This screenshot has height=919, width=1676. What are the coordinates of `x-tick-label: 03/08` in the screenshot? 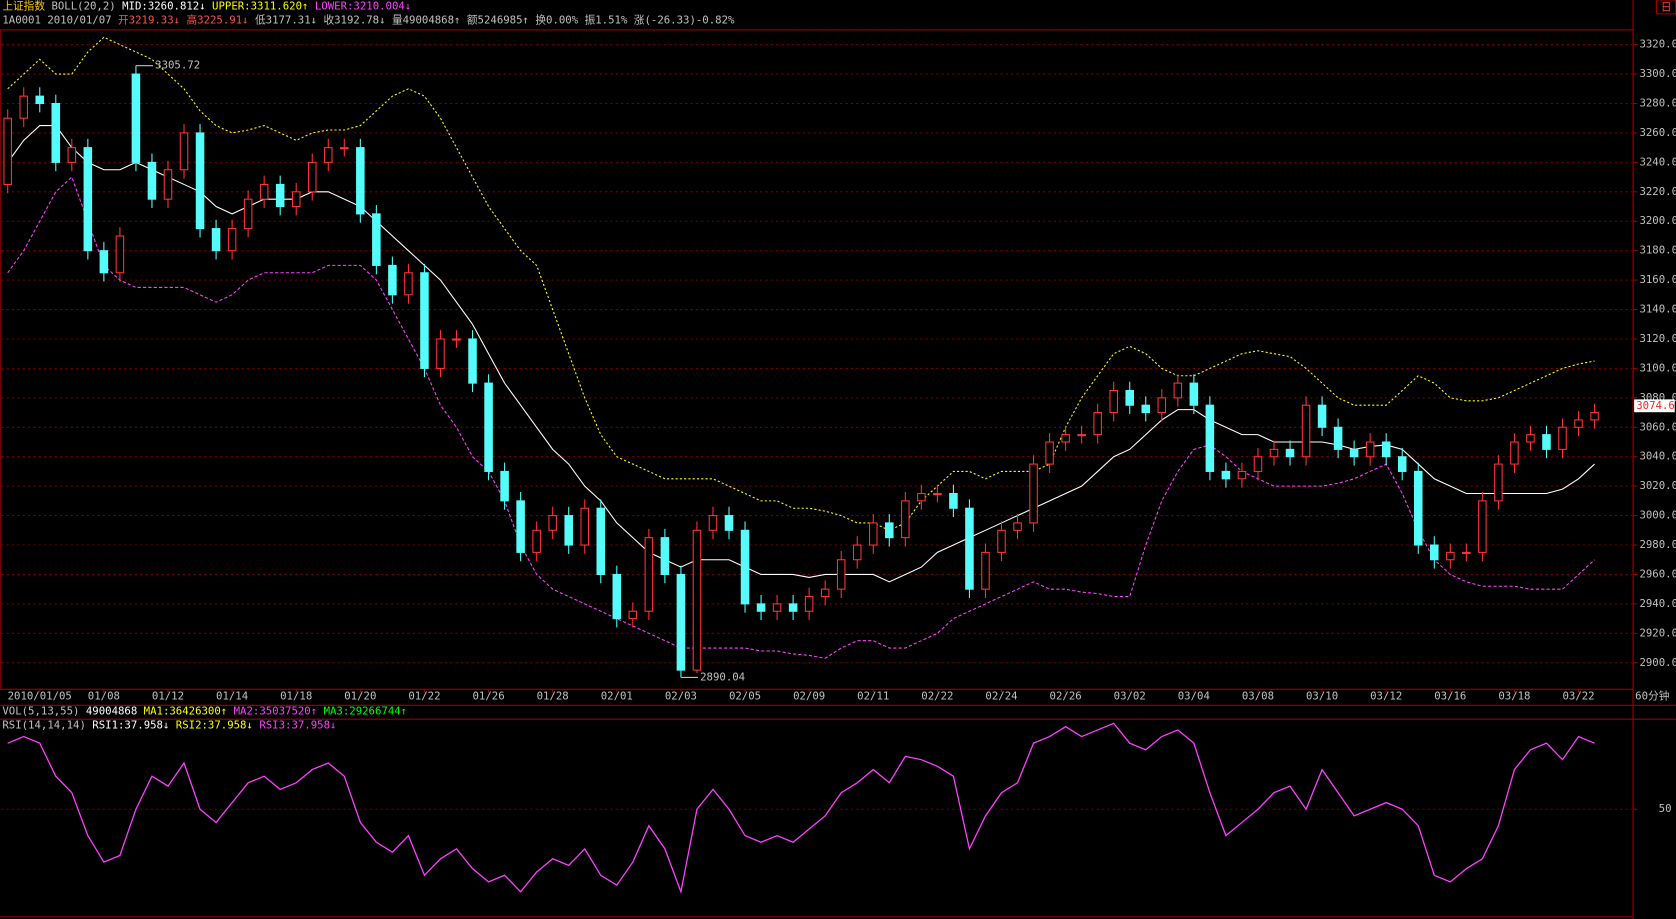 It's located at (1258, 696).